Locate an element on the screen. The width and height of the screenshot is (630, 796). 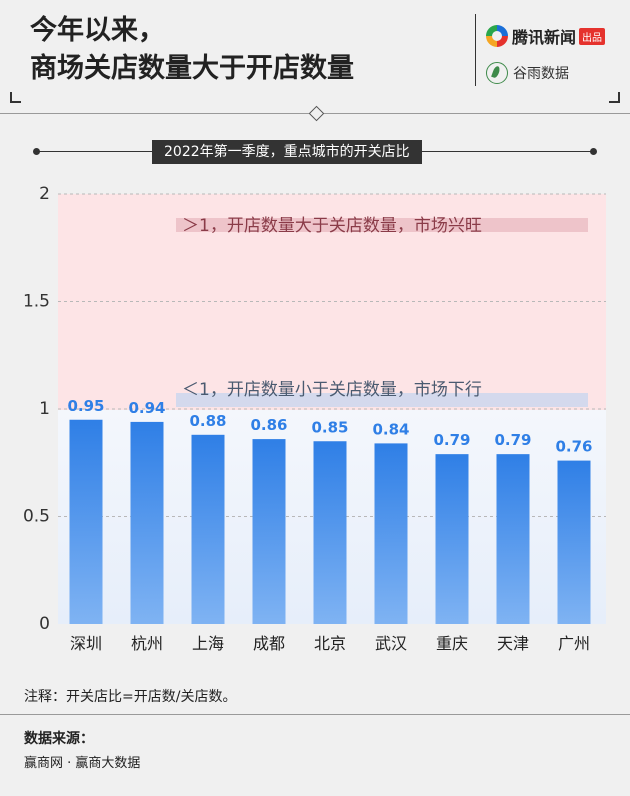
corner-bracket-right-icon is located at coordinates (614, 97).